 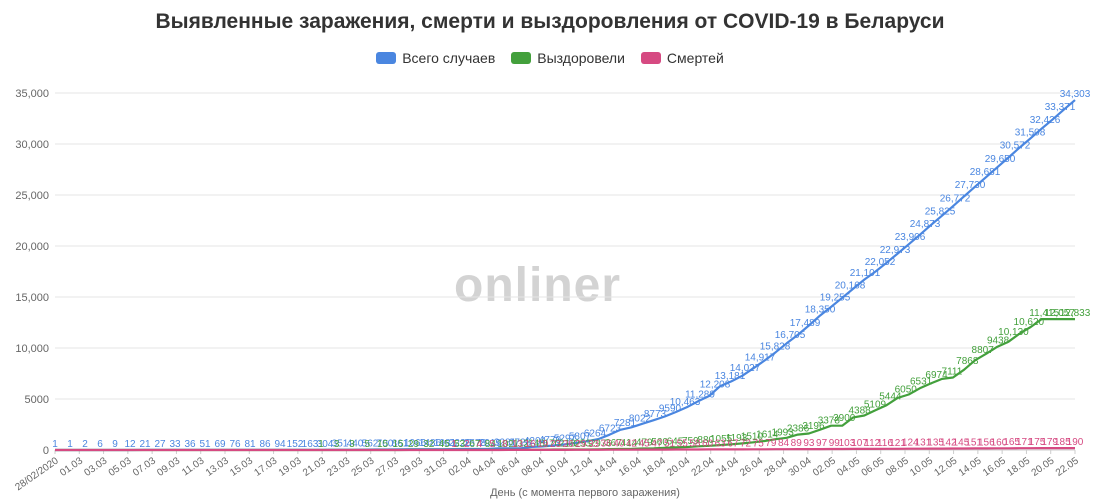 I want to click on data-label-0: 33,371, so click(x=1060, y=107).